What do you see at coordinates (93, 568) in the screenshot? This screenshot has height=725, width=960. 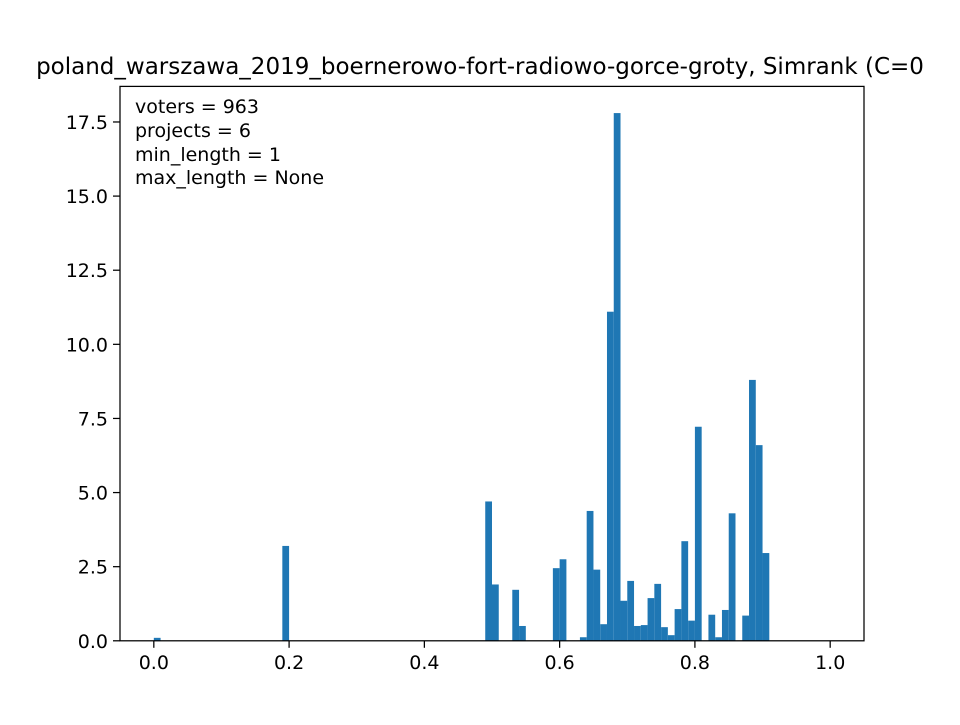 I see `y-tick-label: 2.5` at bounding box center [93, 568].